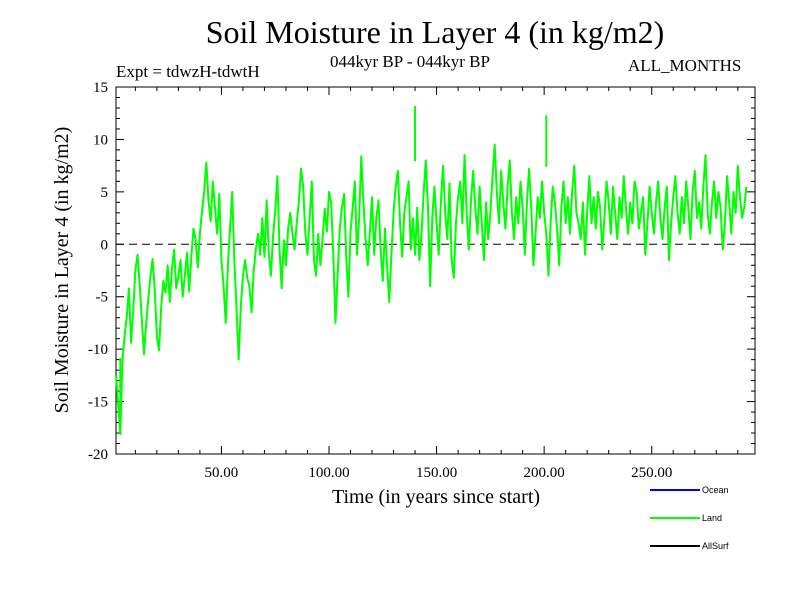 The height and width of the screenshot is (600, 800). Describe the element at coordinates (436, 473) in the screenshot. I see `x-tick-label: 150.00` at that location.